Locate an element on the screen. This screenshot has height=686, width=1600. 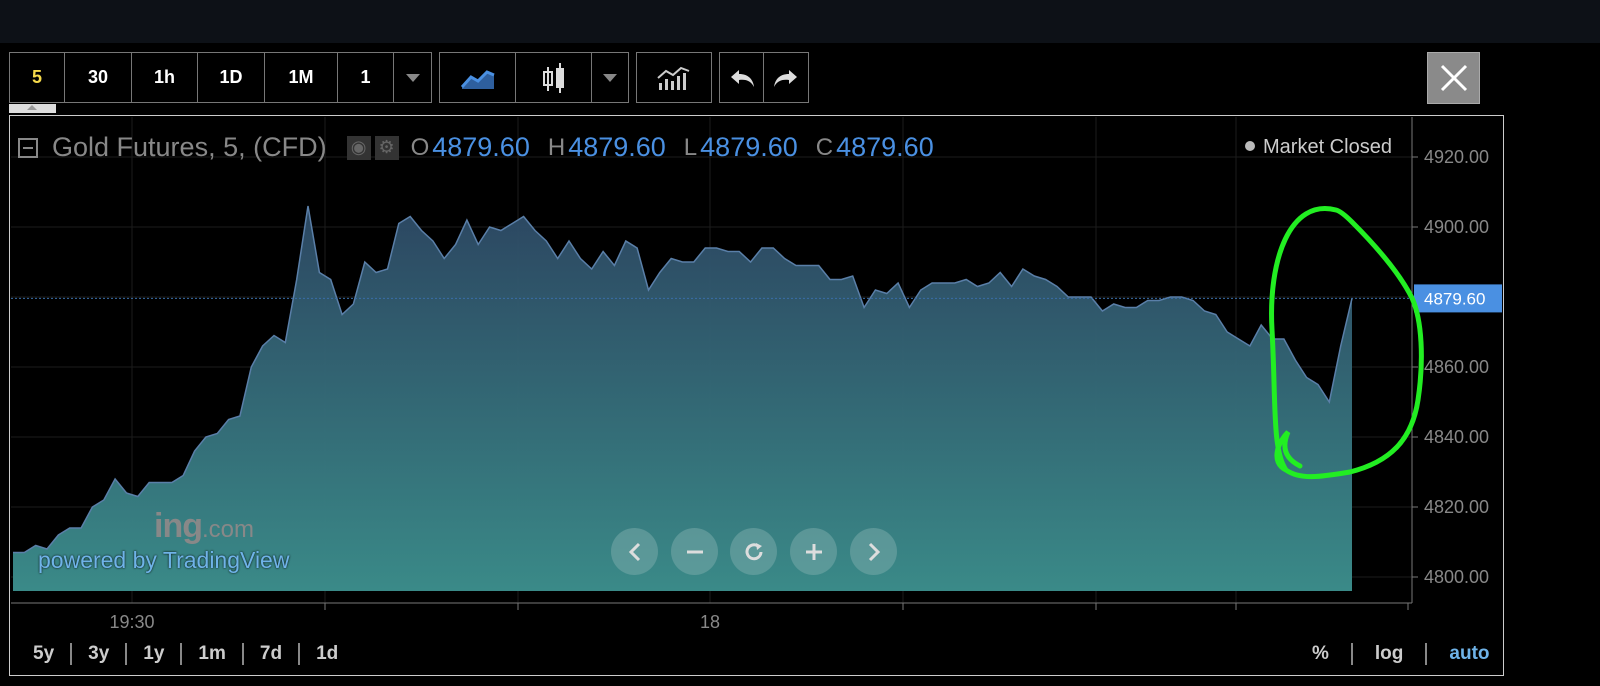
area-chart-button is located at coordinates (478, 77).